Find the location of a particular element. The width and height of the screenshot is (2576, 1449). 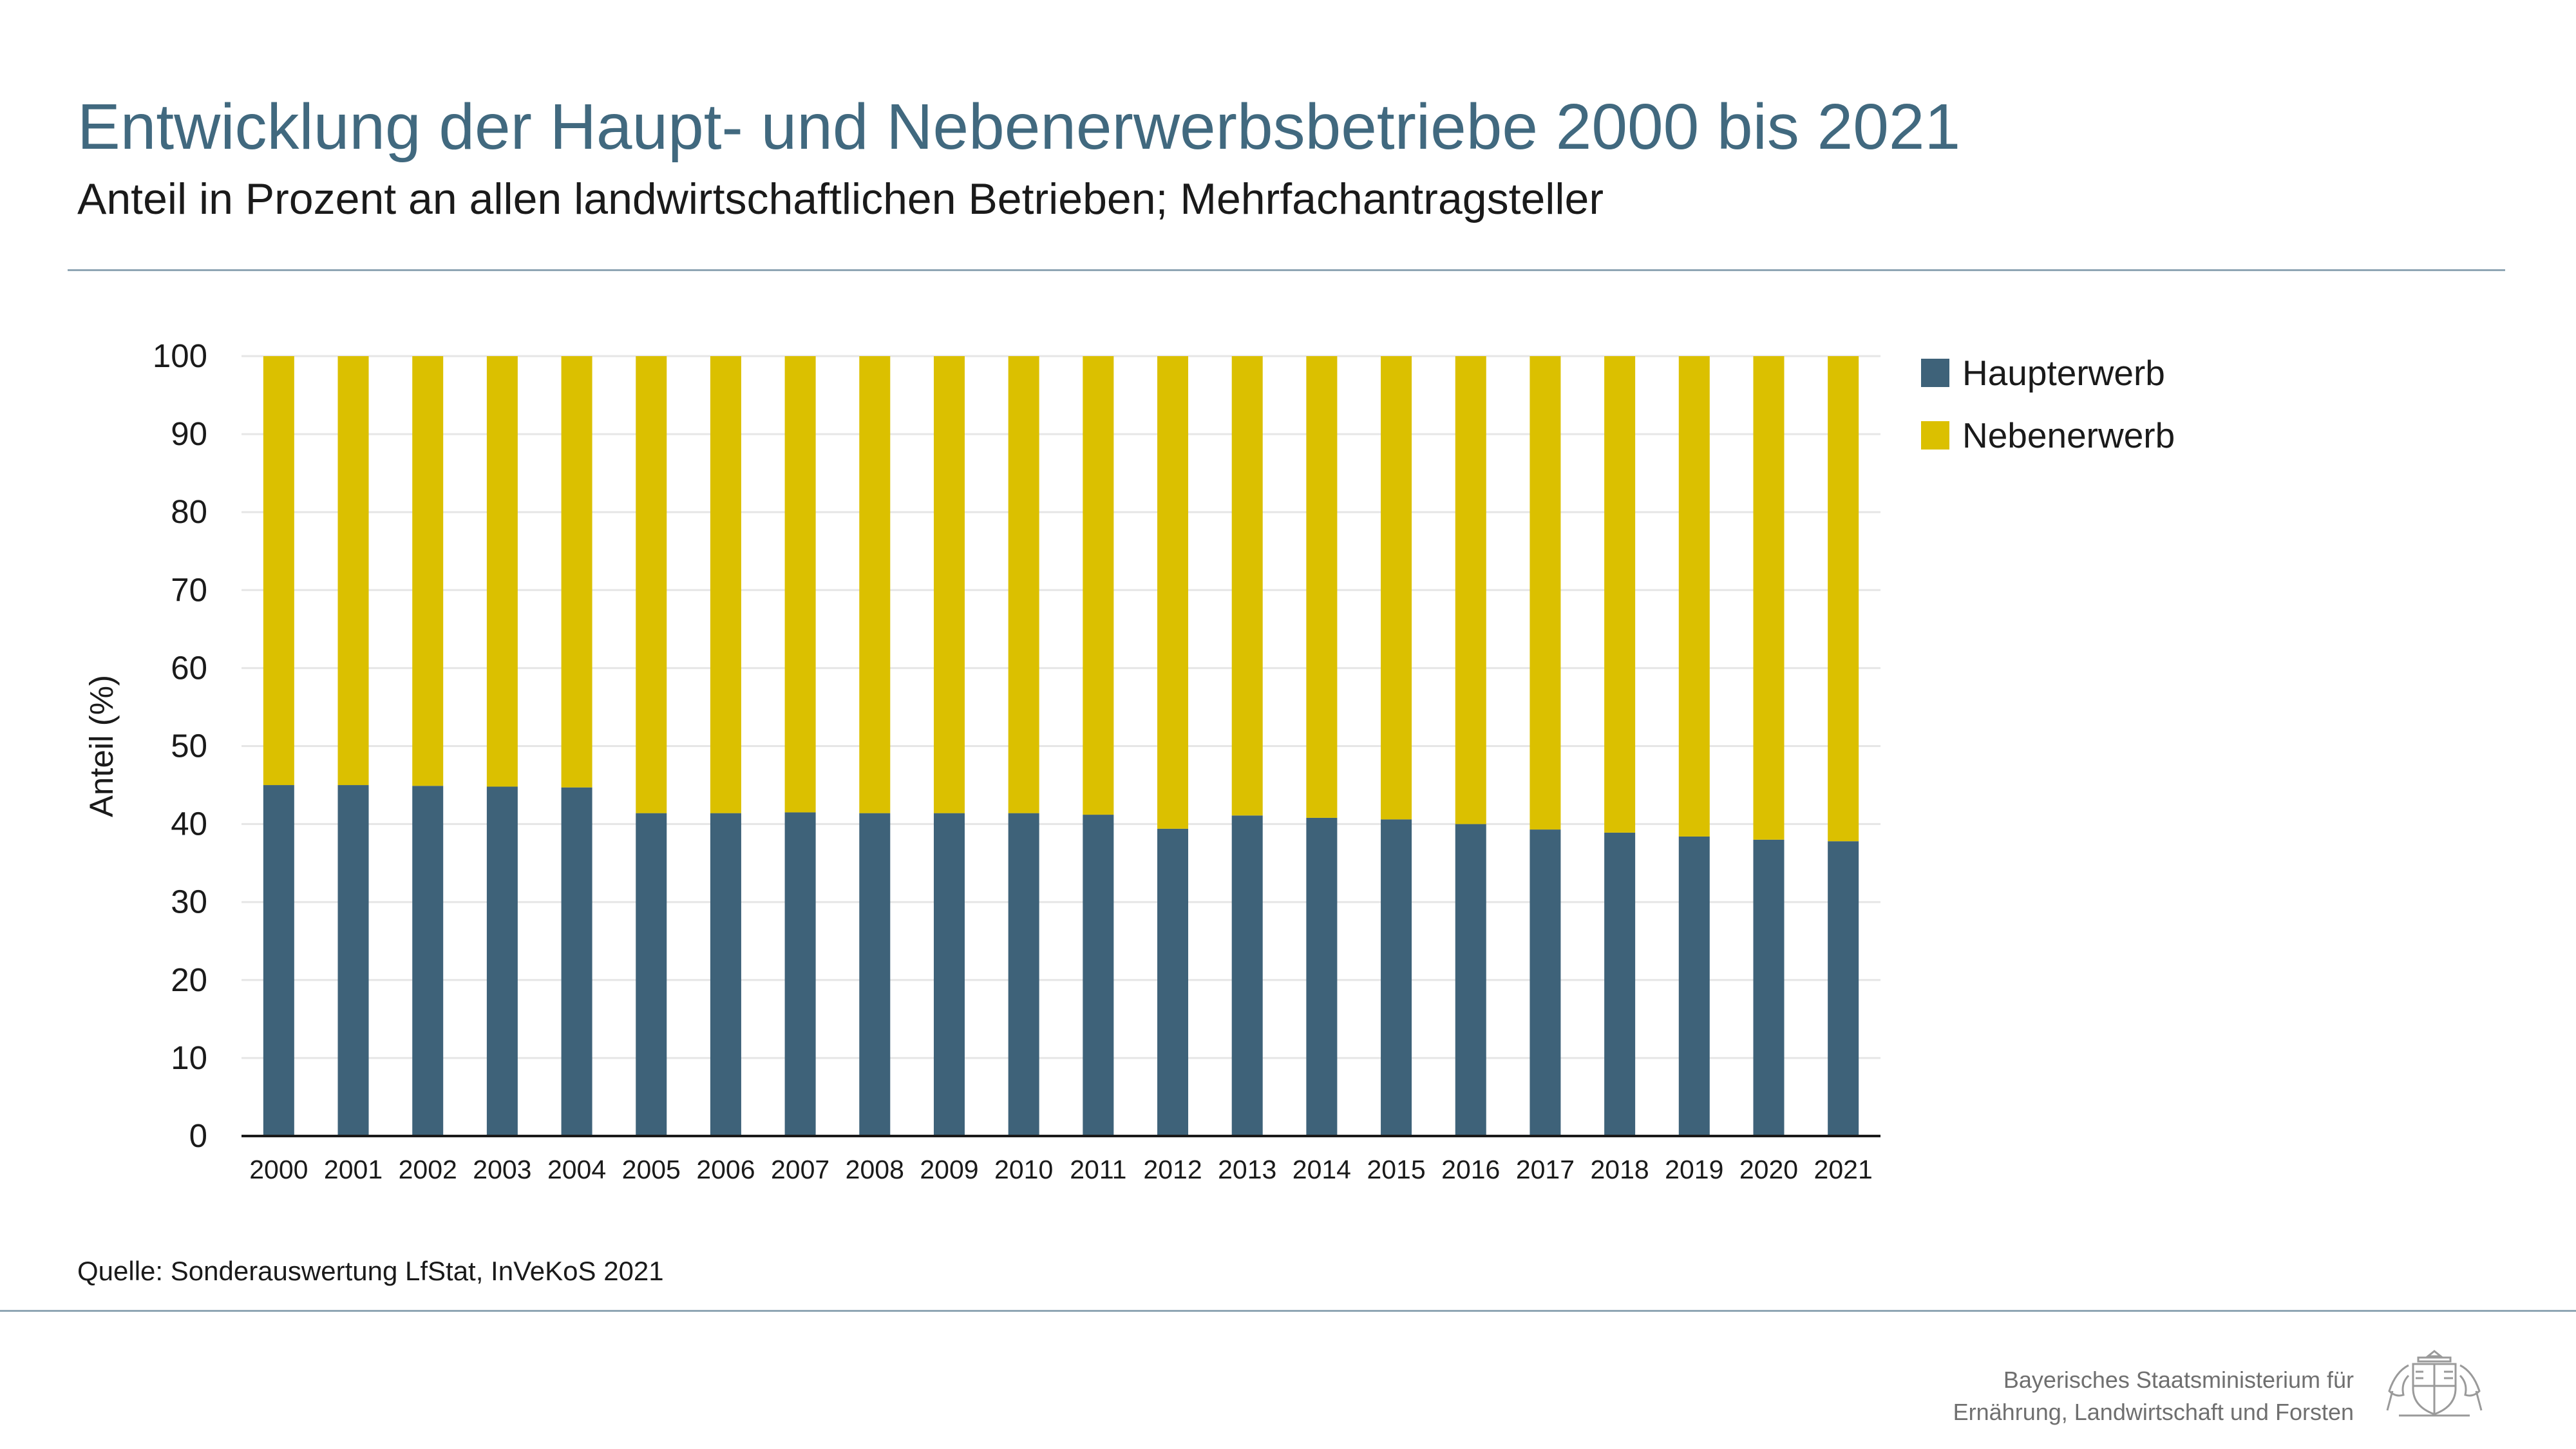

footer-divider is located at coordinates (1288, 1311).